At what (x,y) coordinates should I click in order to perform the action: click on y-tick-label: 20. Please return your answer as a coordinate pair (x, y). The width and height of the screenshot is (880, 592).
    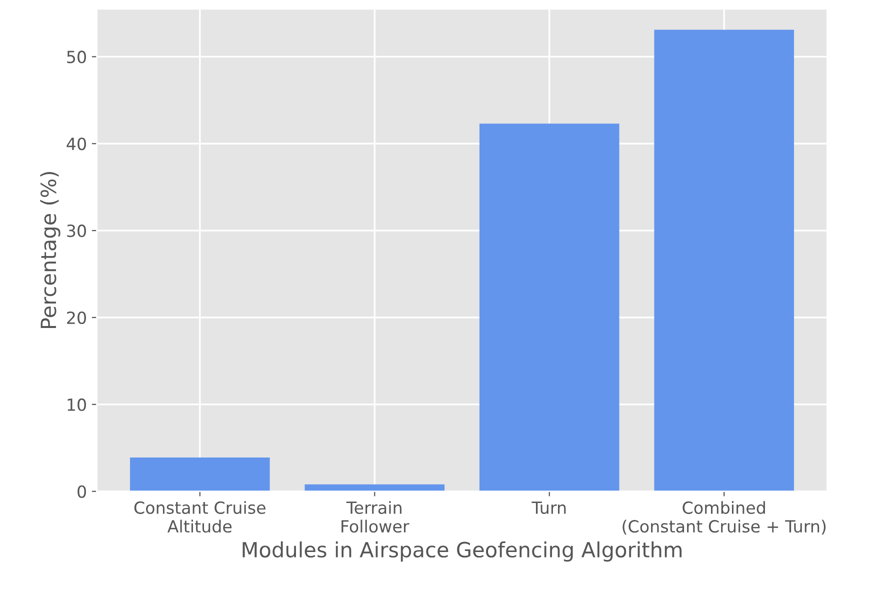
    Looking at the image, I should click on (76, 317).